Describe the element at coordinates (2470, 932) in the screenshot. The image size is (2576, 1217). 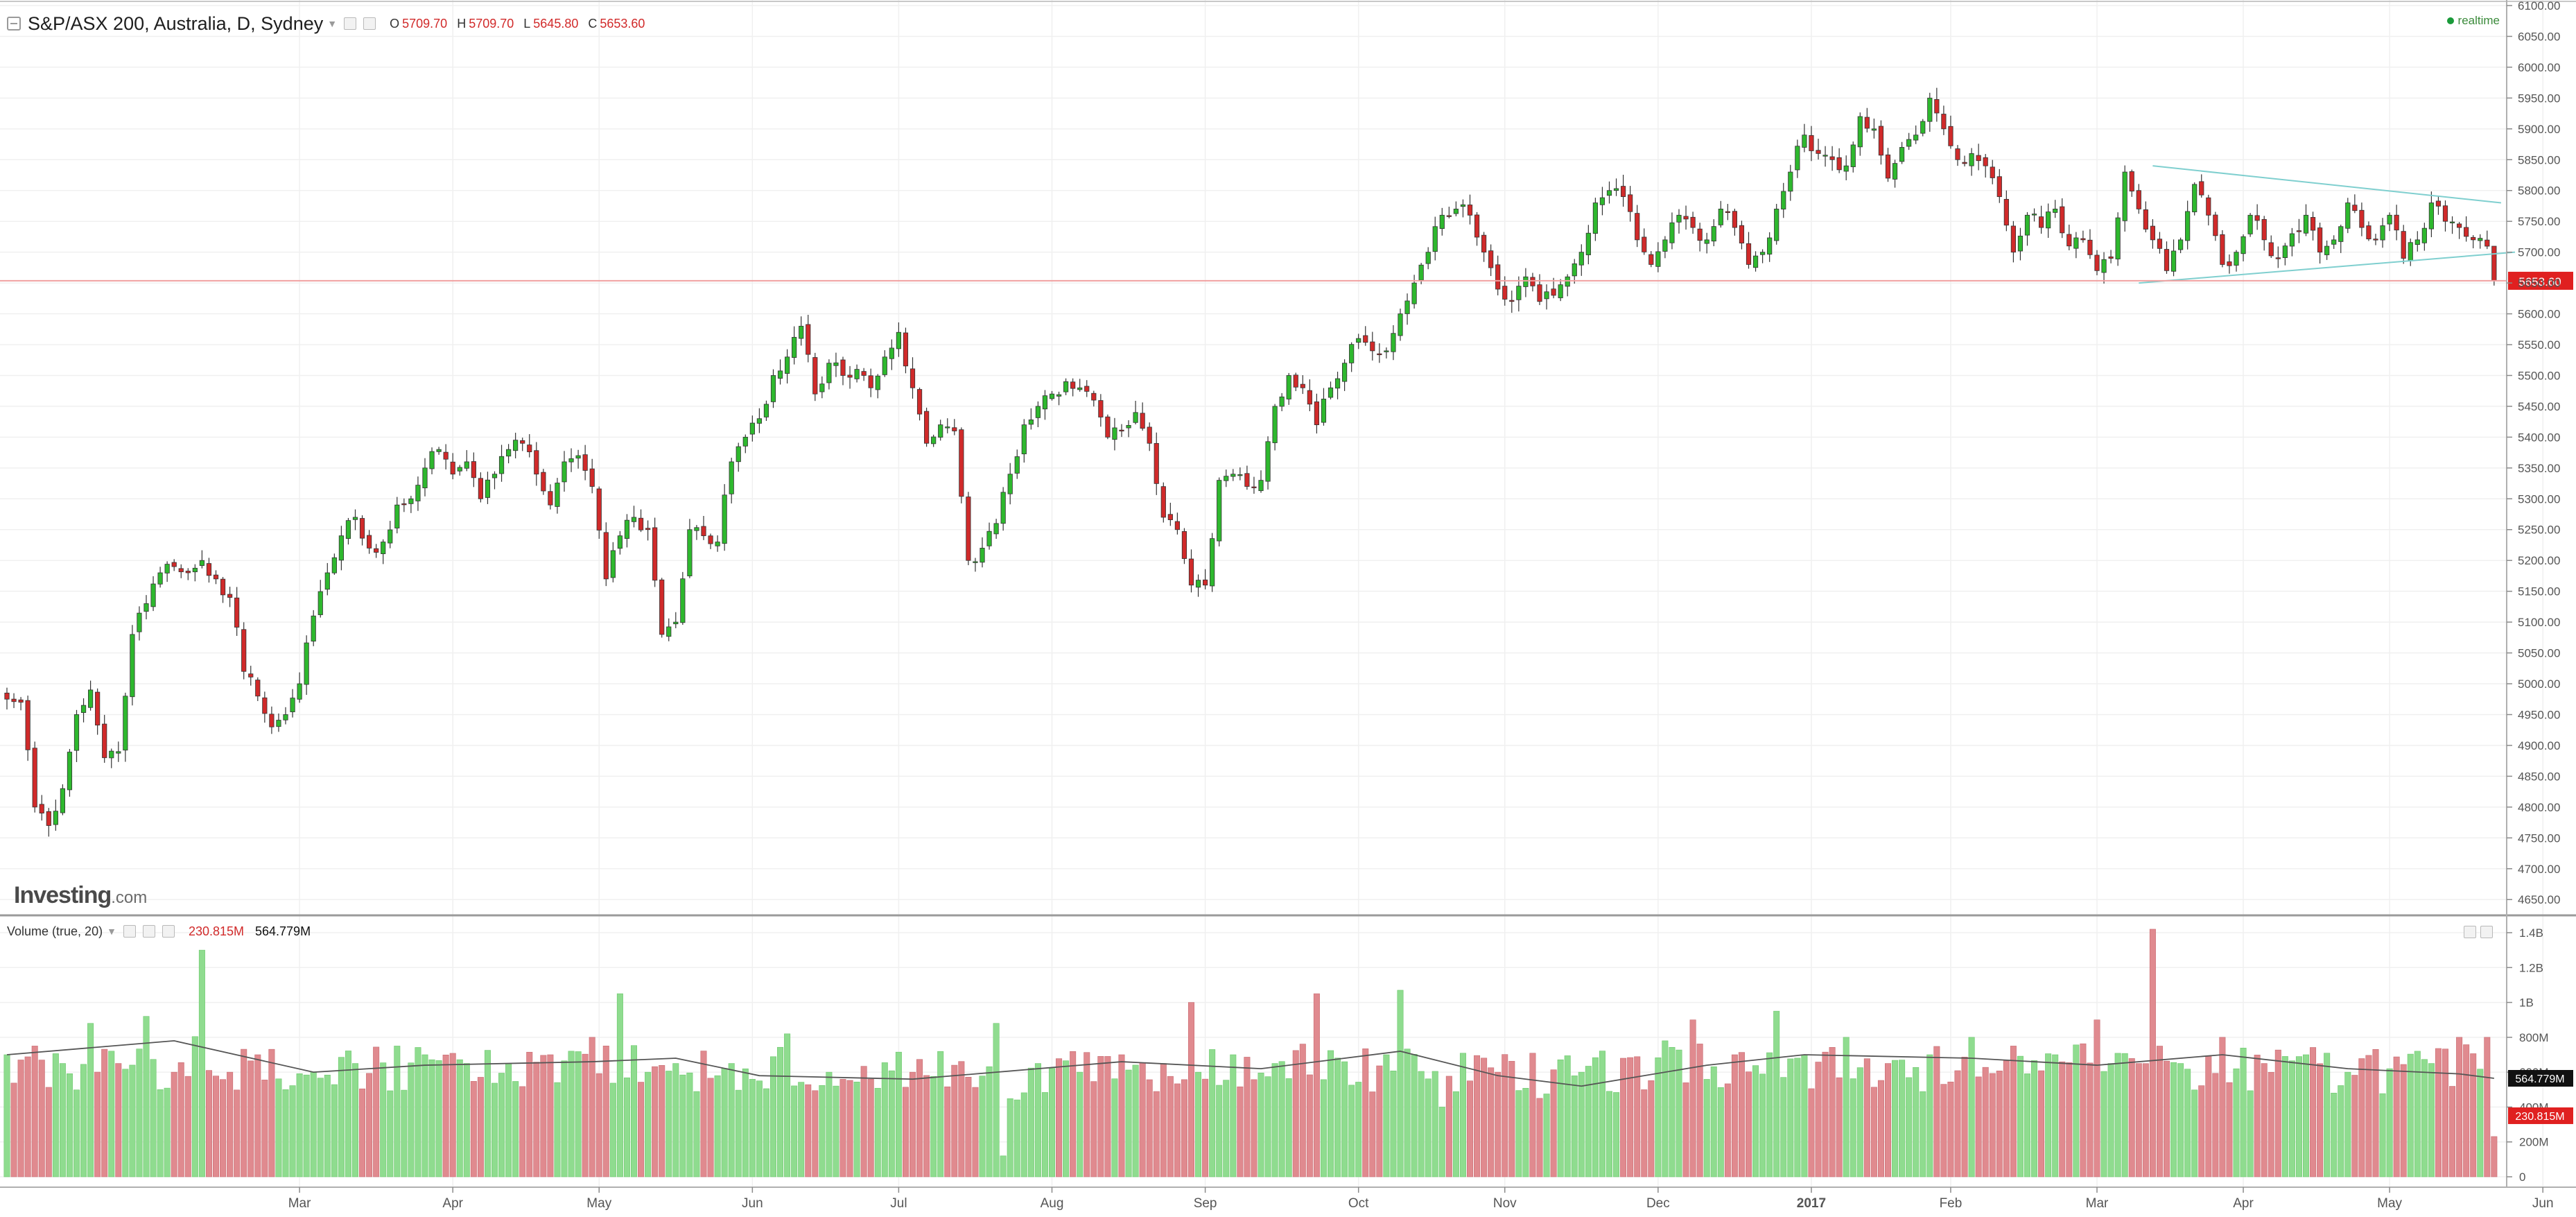
I see `move-up-icon` at that location.